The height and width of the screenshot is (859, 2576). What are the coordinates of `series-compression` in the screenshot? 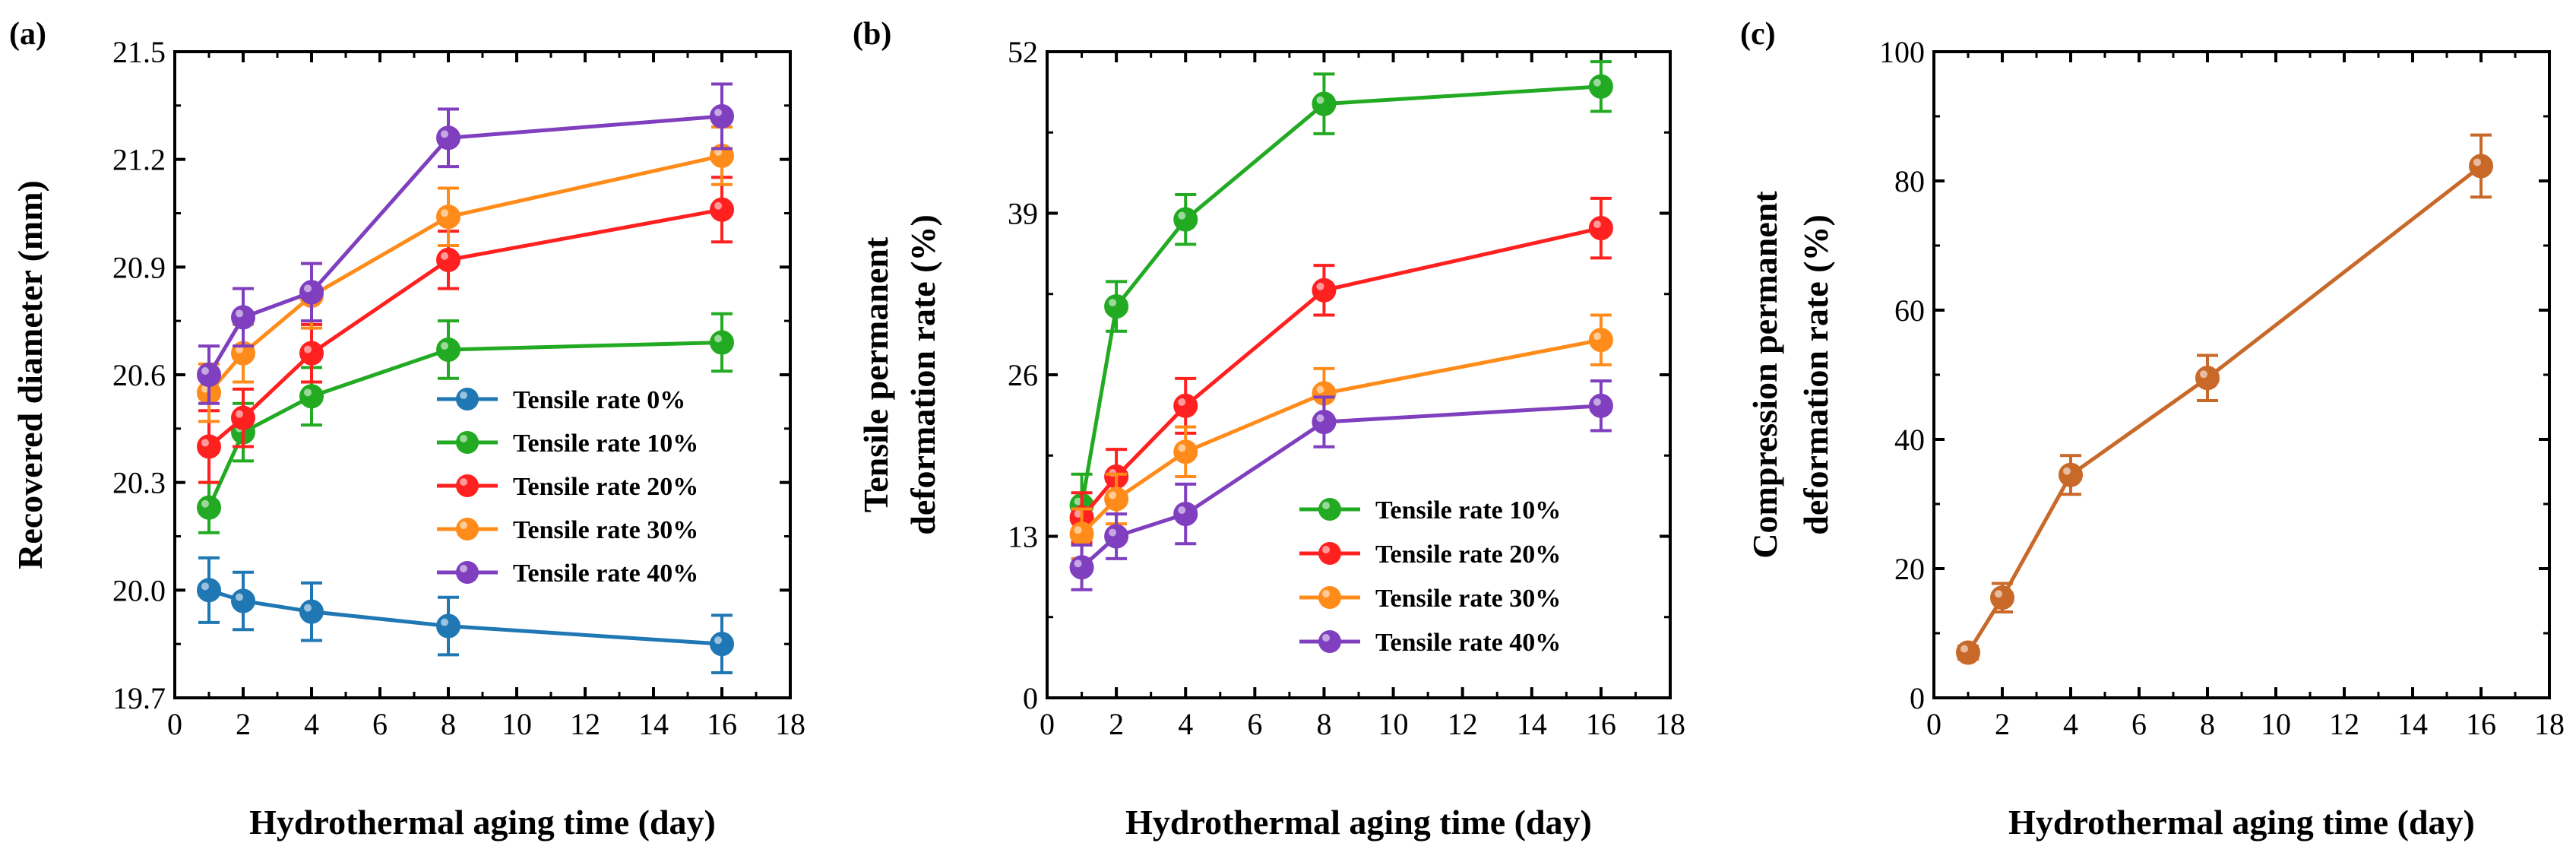 It's located at (2224, 399).